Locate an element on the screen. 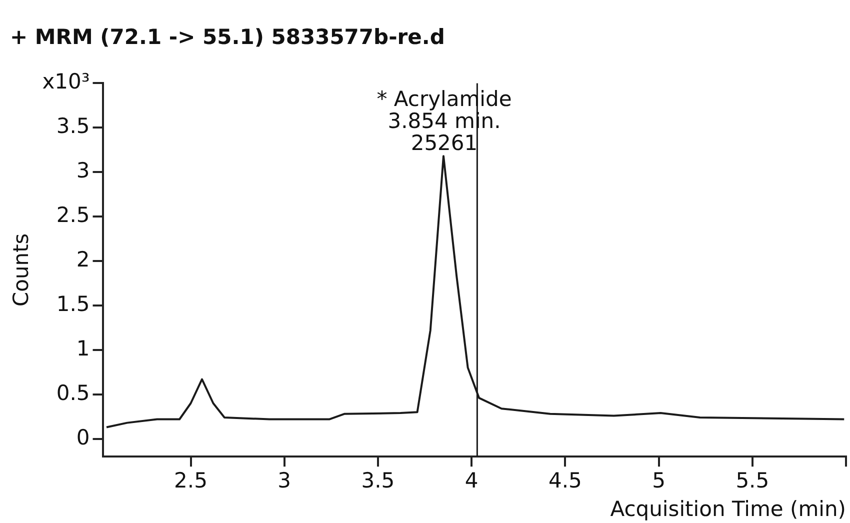 Image resolution: width=850 pixels, height=523 pixels. x-tick-label: 3.5 is located at coordinates (378, 480).